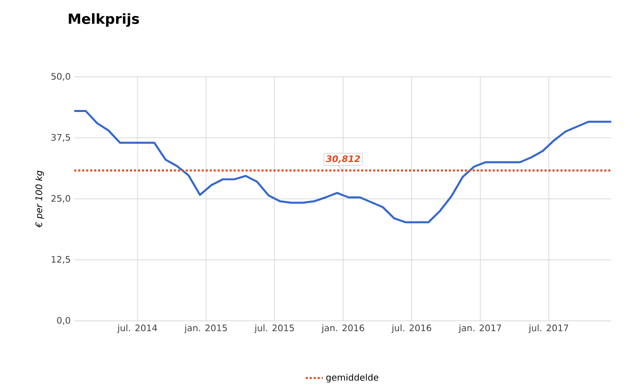 Image resolution: width=625 pixels, height=386 pixels. What do you see at coordinates (60, 138) in the screenshot?
I see `y-tick-label: 37,5` at bounding box center [60, 138].